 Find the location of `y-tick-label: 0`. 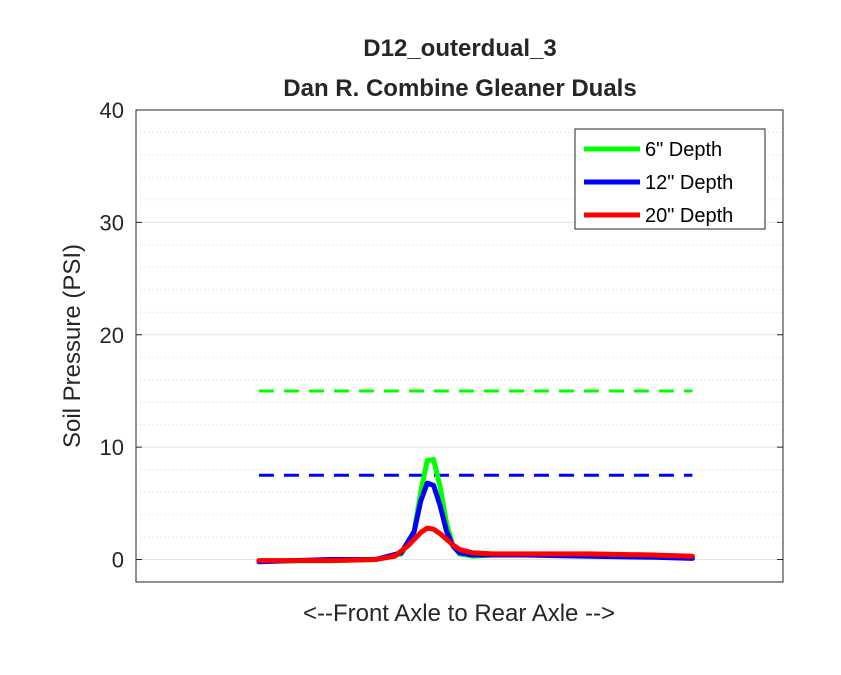

y-tick-label: 0 is located at coordinates (118, 560).